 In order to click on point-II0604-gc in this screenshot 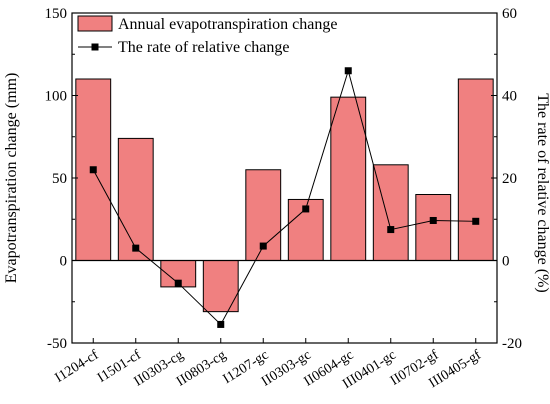, I will do `click(348, 71)`.